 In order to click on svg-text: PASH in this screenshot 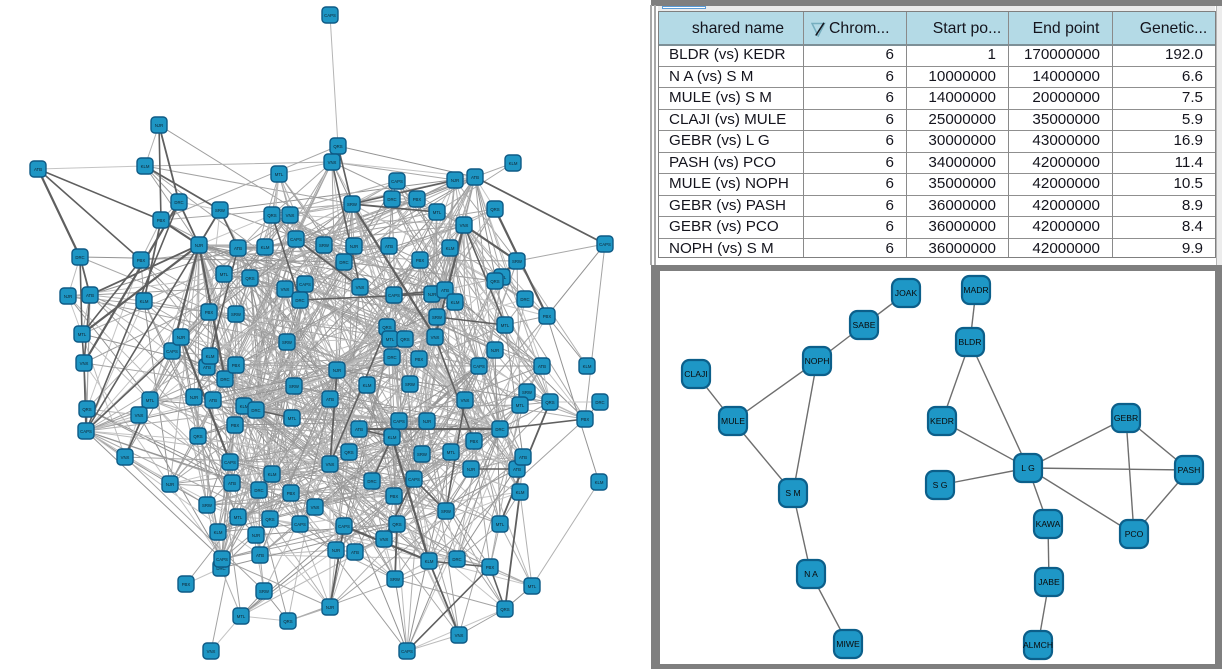, I will do `click(1189, 470)`.